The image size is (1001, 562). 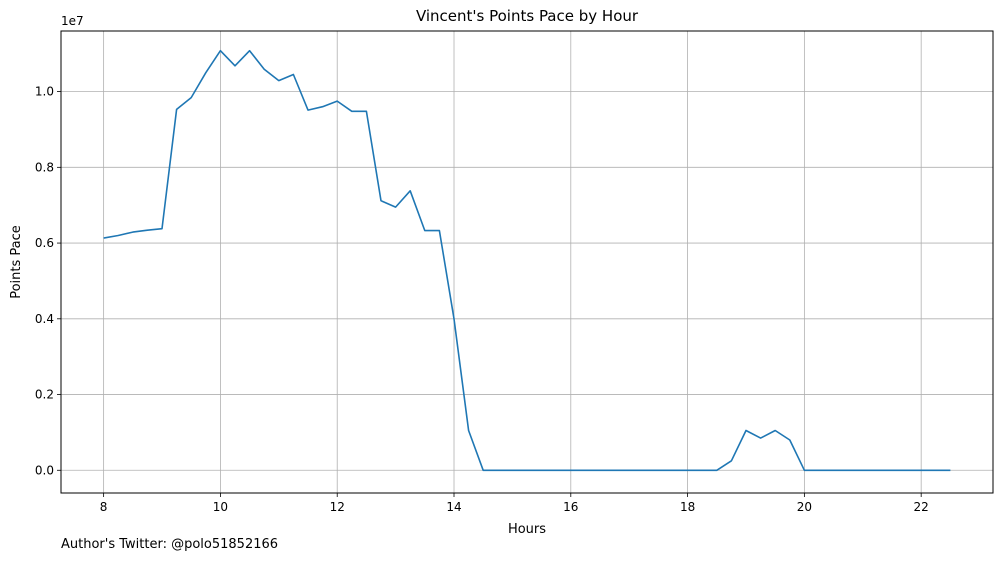 What do you see at coordinates (44, 395) in the screenshot?
I see `y-tick-label: 0.2` at bounding box center [44, 395].